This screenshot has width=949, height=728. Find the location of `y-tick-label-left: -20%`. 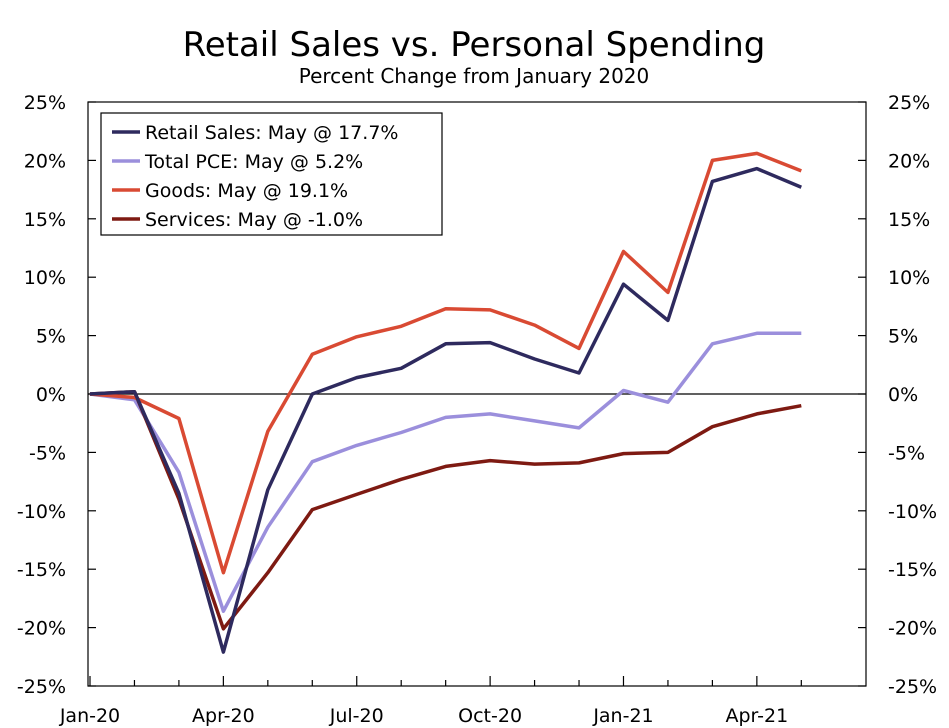

y-tick-label-left: -20% is located at coordinates (41, 629).